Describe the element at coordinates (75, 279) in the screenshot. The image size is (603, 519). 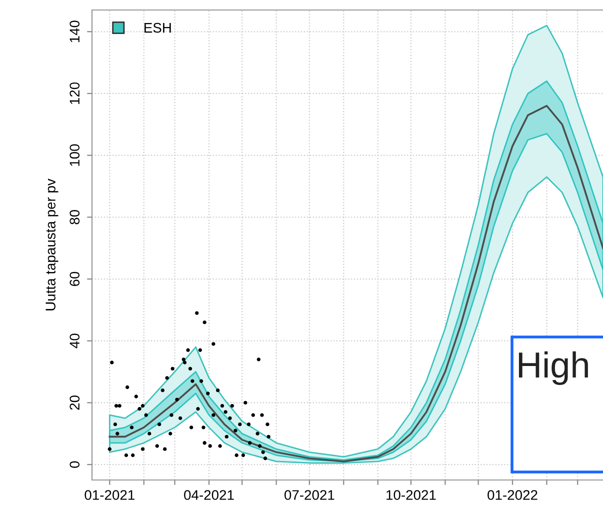
I see `y-tick-label: 60` at that location.